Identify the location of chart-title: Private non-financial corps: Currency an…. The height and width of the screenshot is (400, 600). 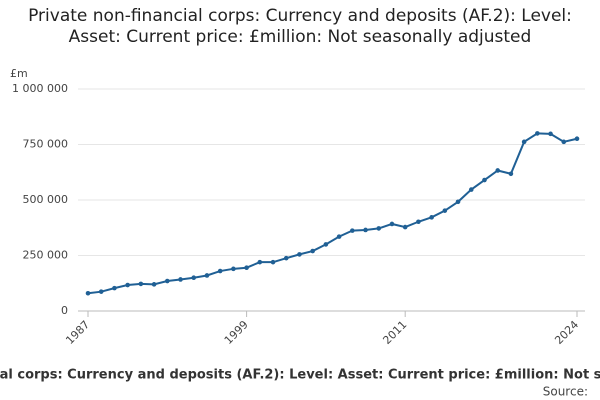
(300, 26).